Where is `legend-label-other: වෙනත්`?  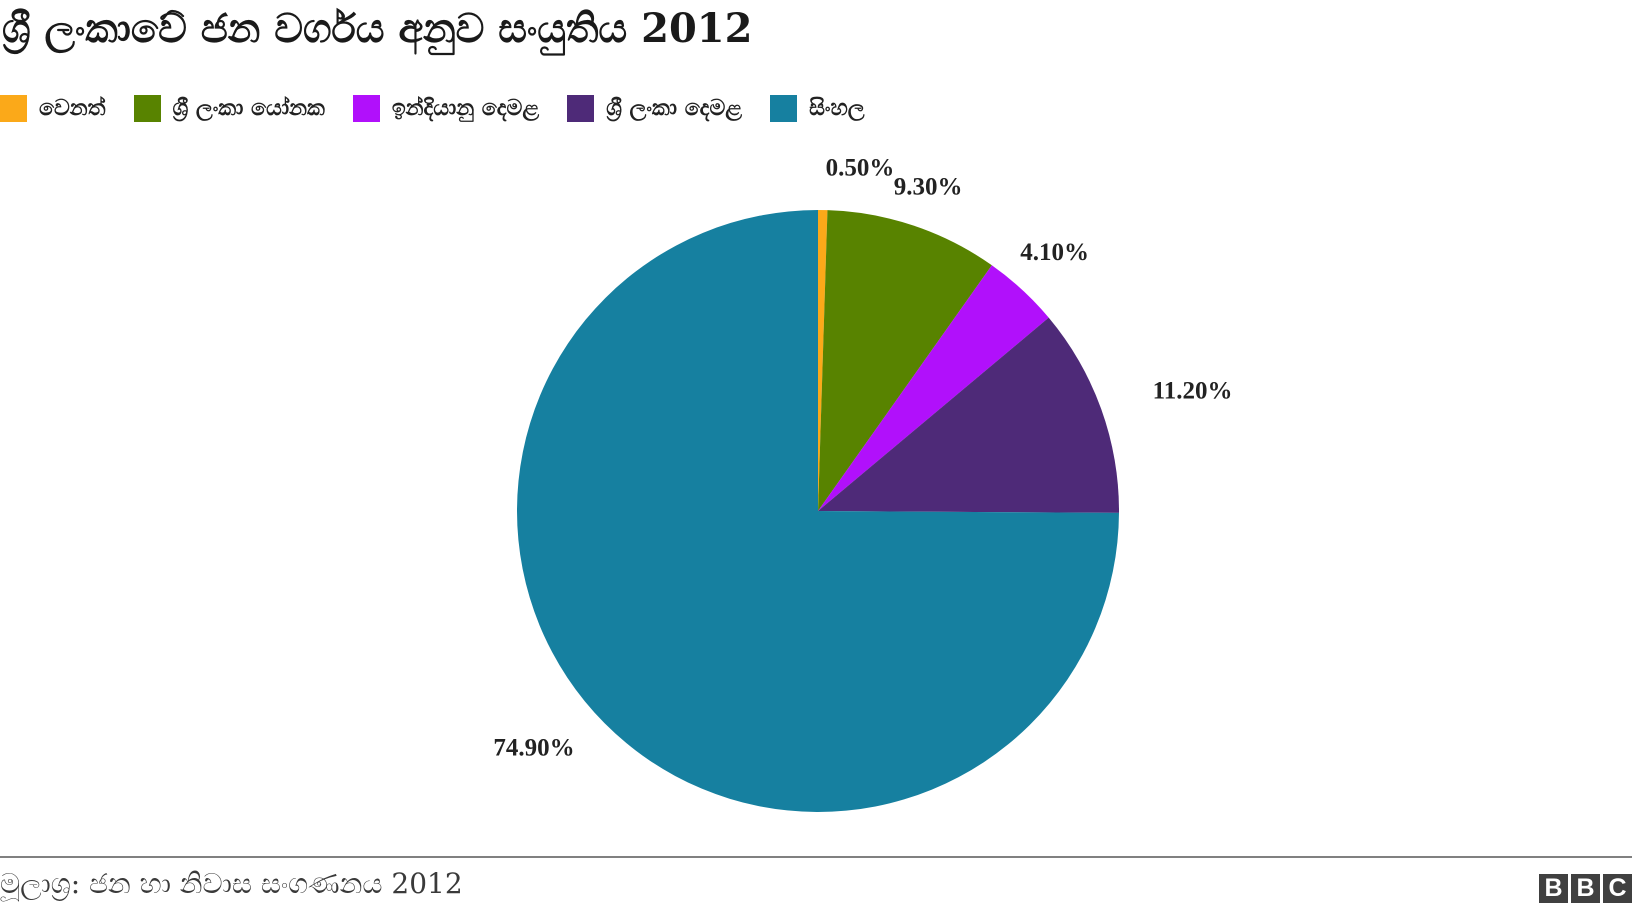 legend-label-other: වෙනත් is located at coordinates (72, 108).